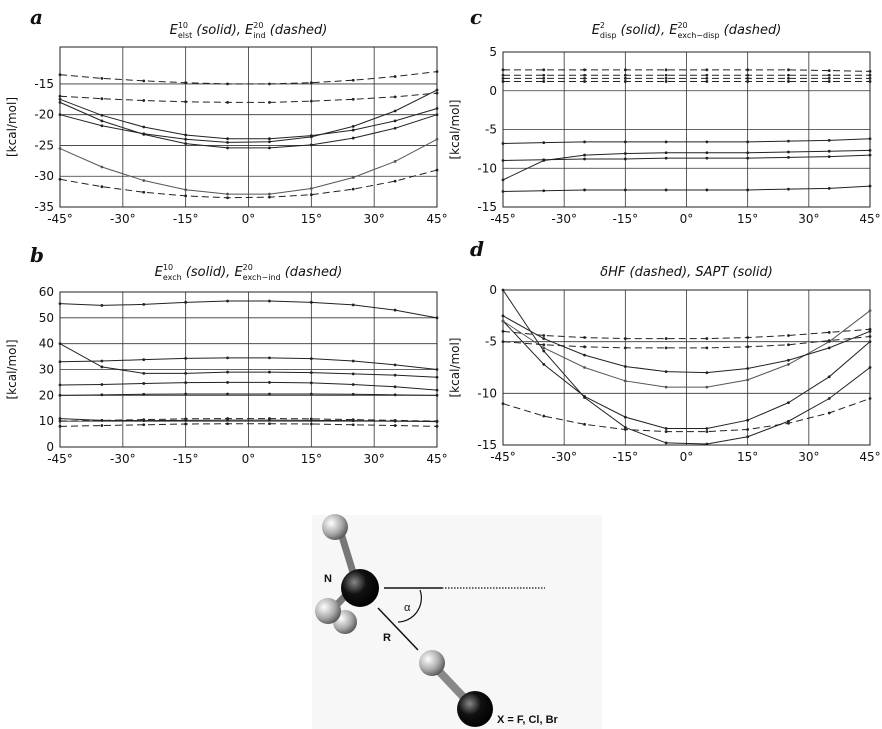 This screenshot has width=882, height=729. I want to click on x-tick-label: 45°, so click(869, 219).